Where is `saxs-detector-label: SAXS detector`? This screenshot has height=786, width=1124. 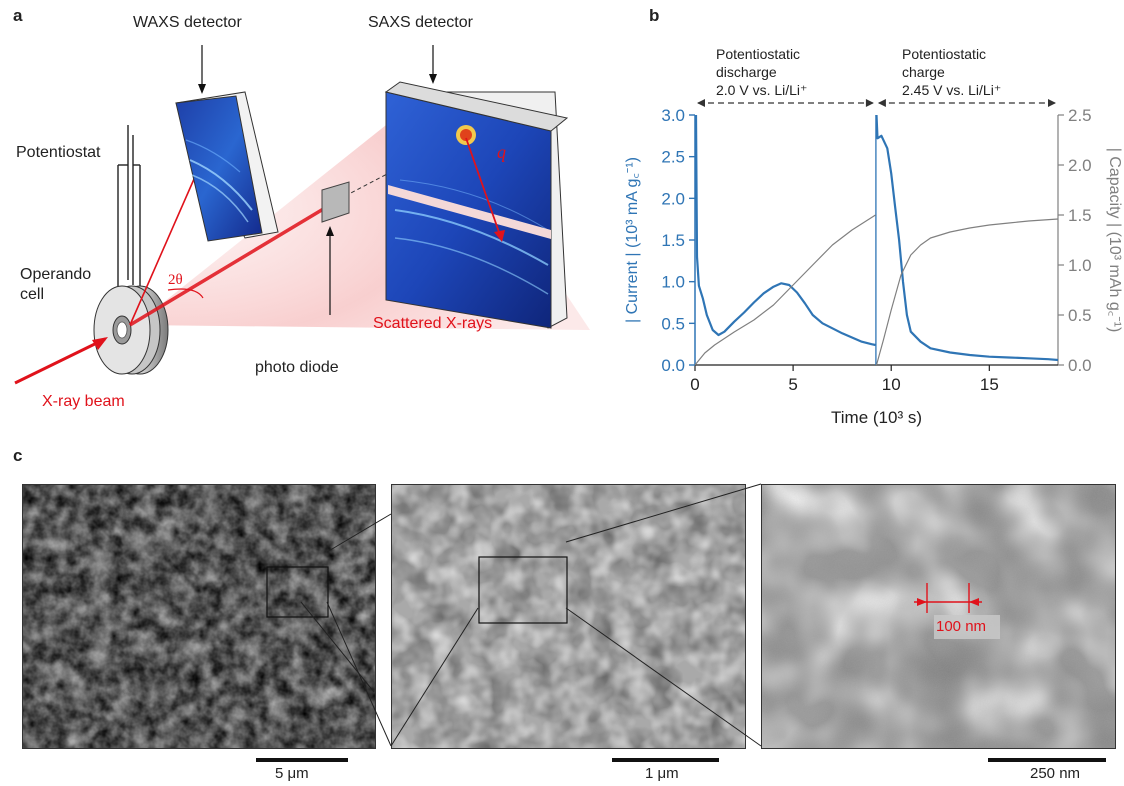
saxs-detector-label: SAXS detector is located at coordinates (420, 22).